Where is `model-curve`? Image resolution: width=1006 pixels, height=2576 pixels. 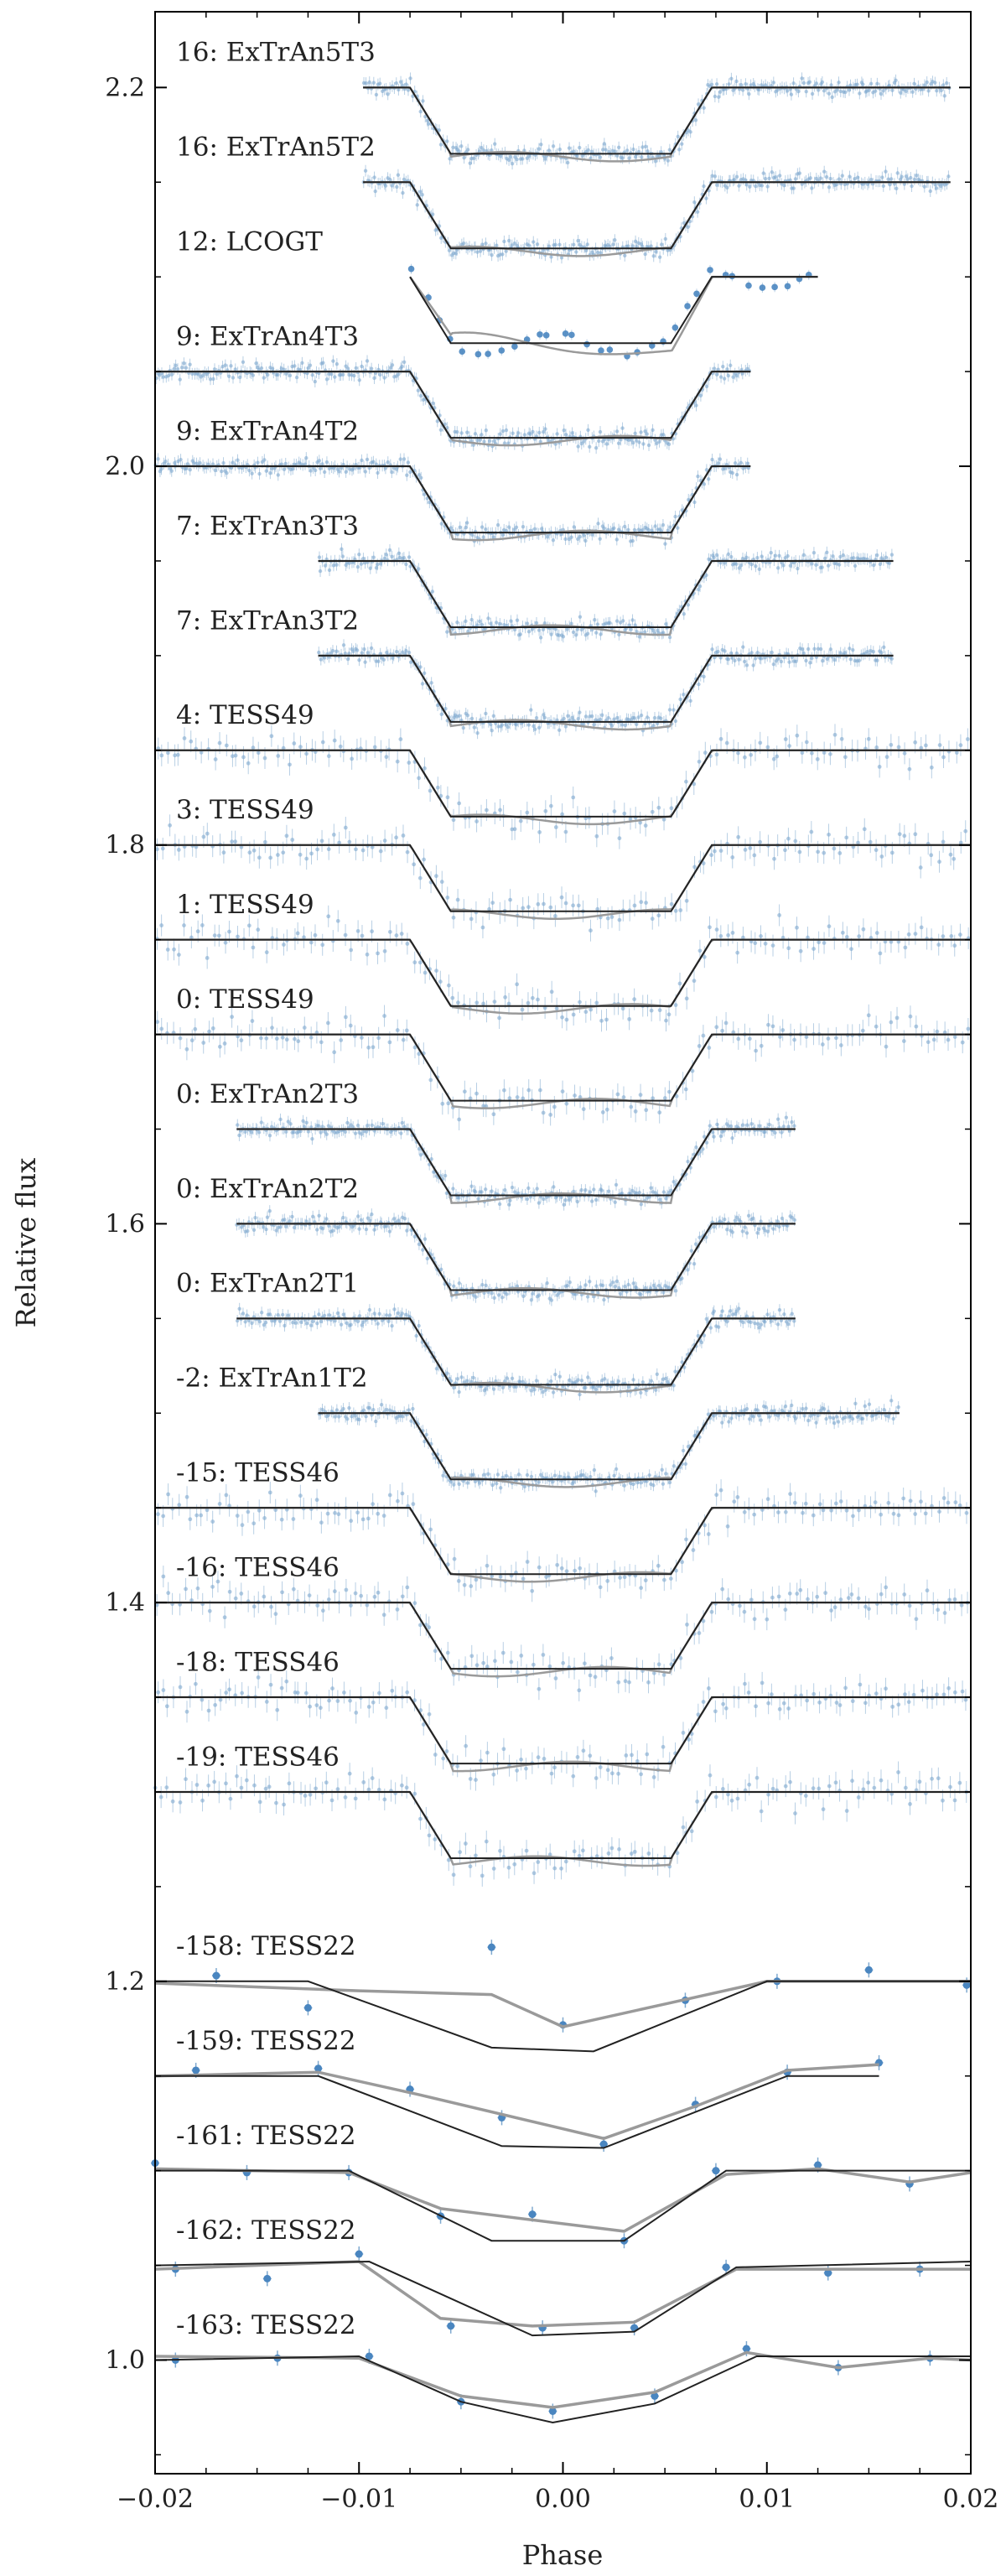
model-curve is located at coordinates (657, 215).